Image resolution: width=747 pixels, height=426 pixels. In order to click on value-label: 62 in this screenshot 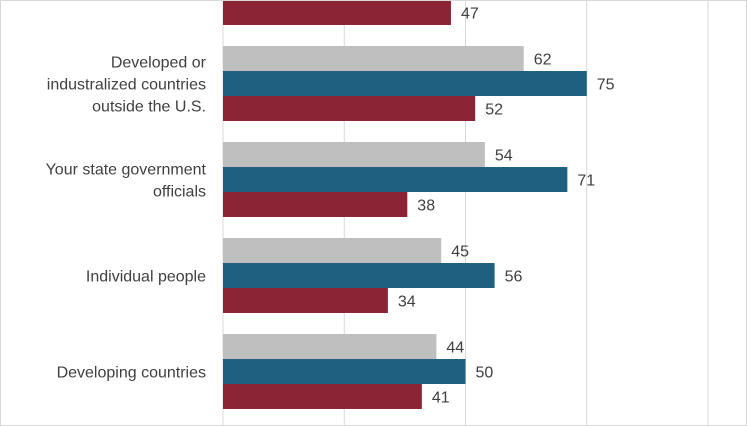, I will do `click(543, 60)`.